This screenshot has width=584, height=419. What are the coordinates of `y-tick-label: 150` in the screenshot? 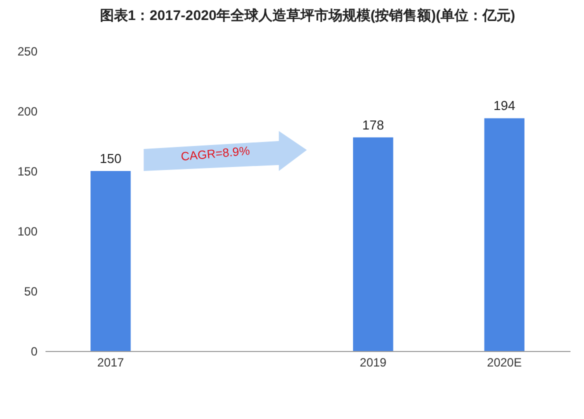 It's located at (27, 171).